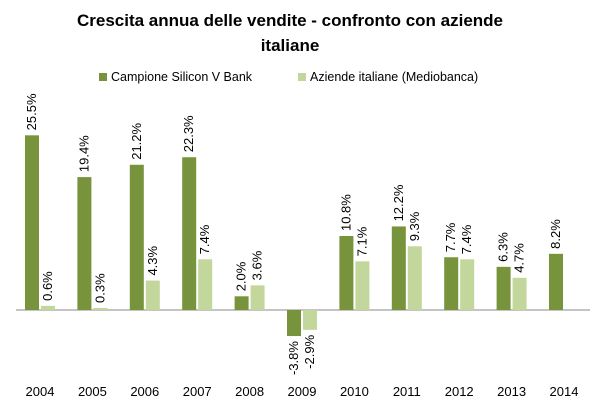  Describe the element at coordinates (152, 260) in the screenshot. I see `data-label-aziende-italiane-2006: 4.3%` at that location.